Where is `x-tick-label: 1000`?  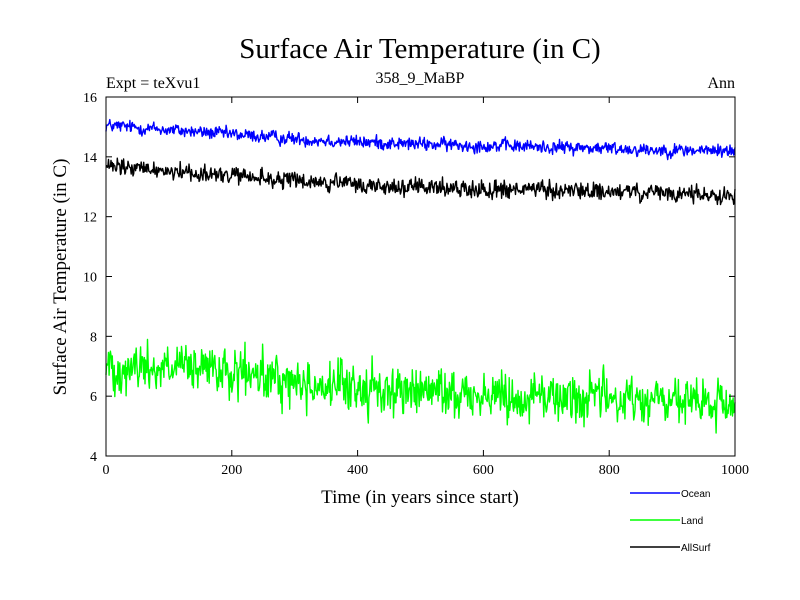
x-tick-label: 1000 is located at coordinates (735, 470).